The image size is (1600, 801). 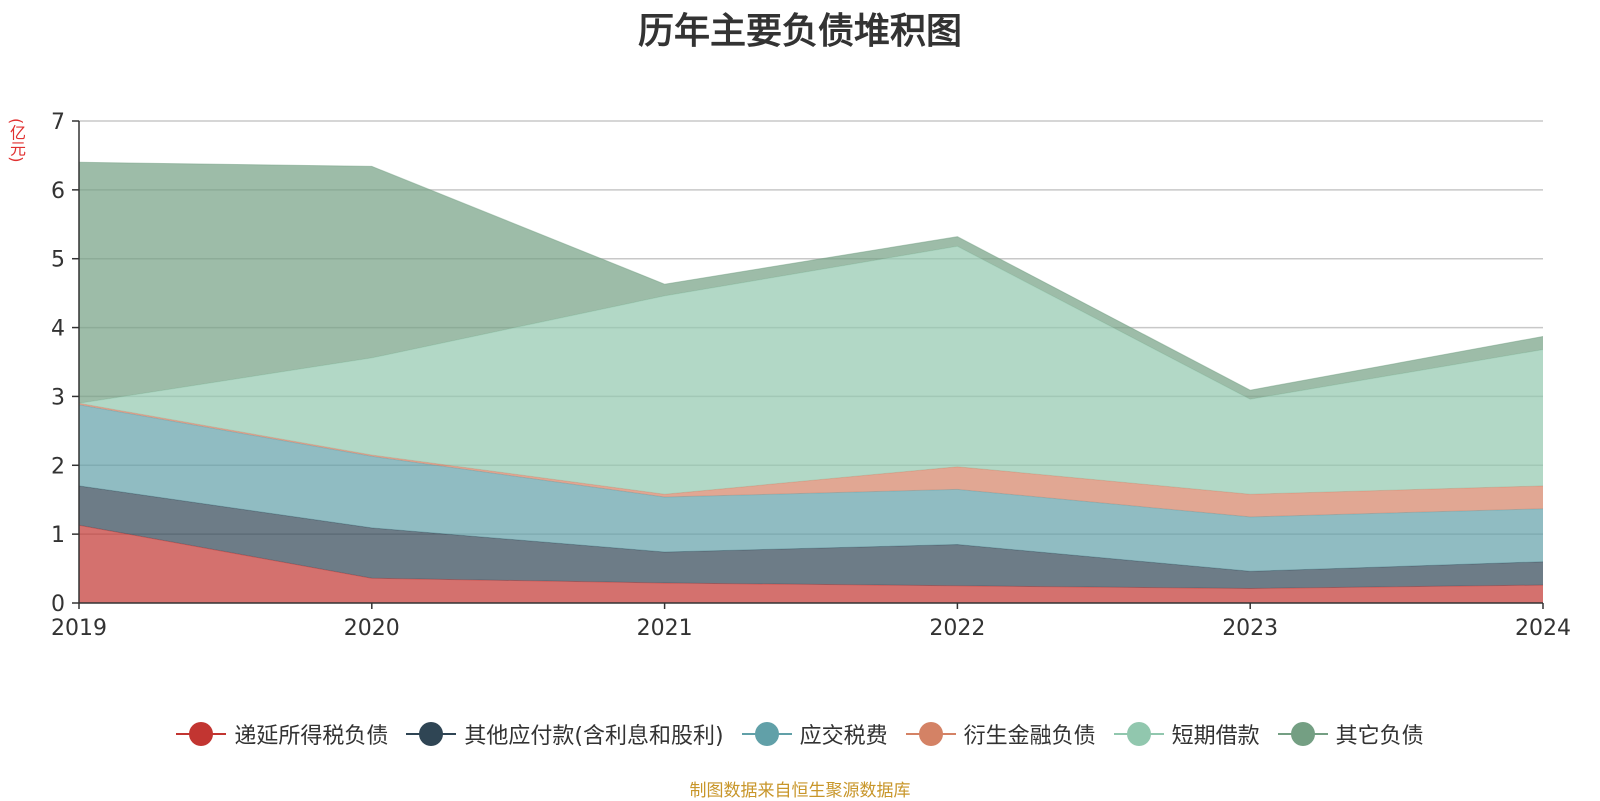 I want to click on y-axis-unit-label: (亿元), so click(x=16, y=140).